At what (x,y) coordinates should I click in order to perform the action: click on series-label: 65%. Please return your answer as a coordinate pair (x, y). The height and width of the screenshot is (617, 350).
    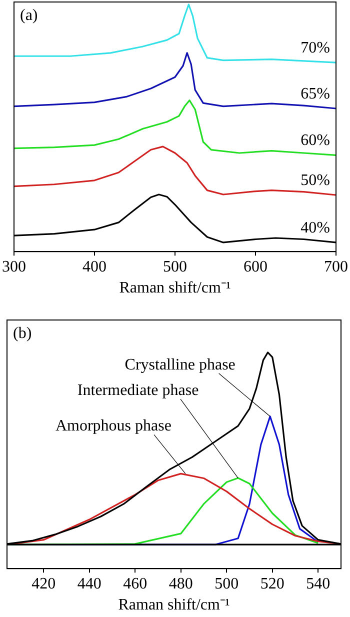
    Looking at the image, I should click on (315, 94).